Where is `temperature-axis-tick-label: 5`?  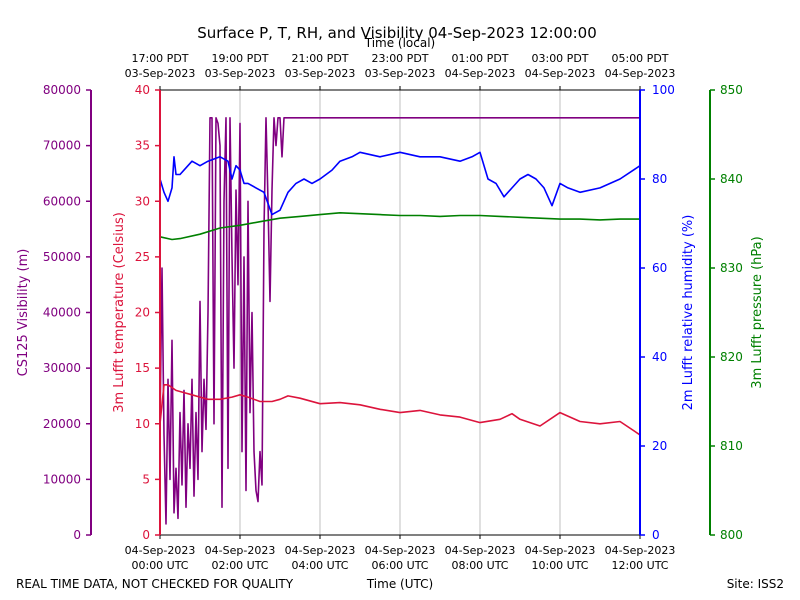 temperature-axis-tick-label: 5 is located at coordinates (146, 479).